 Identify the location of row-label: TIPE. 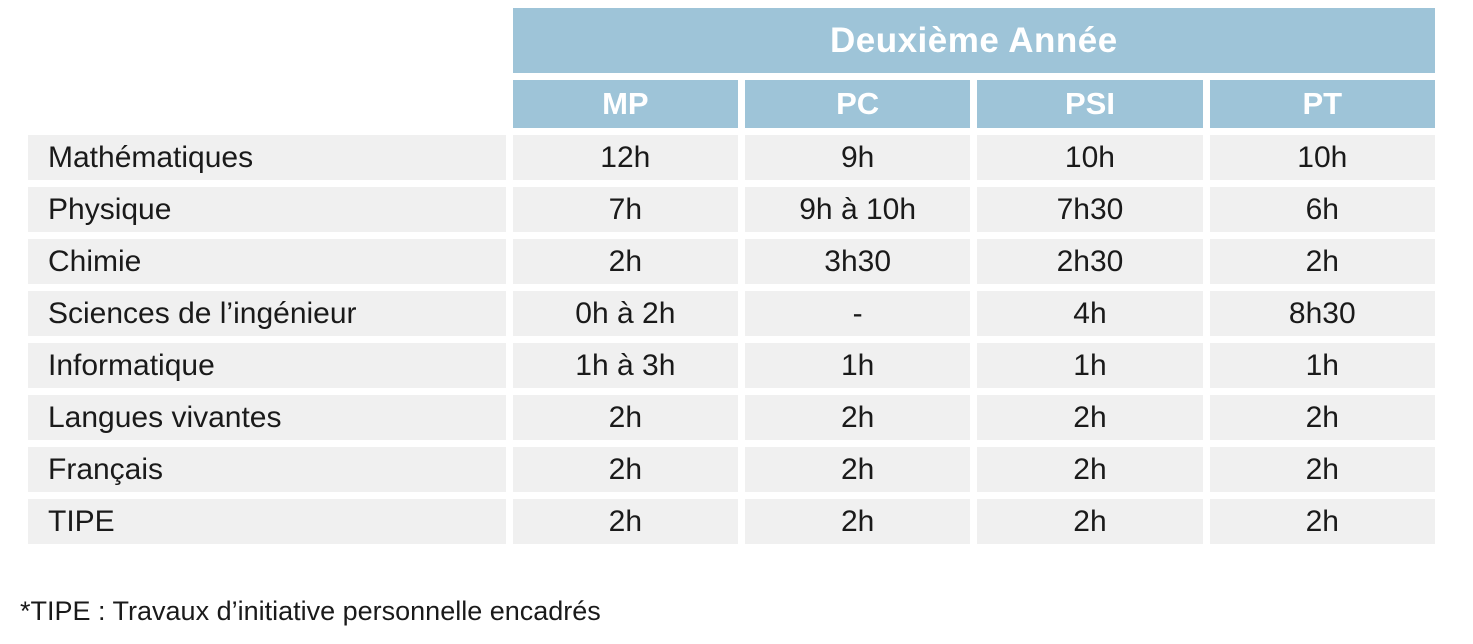
(267, 521).